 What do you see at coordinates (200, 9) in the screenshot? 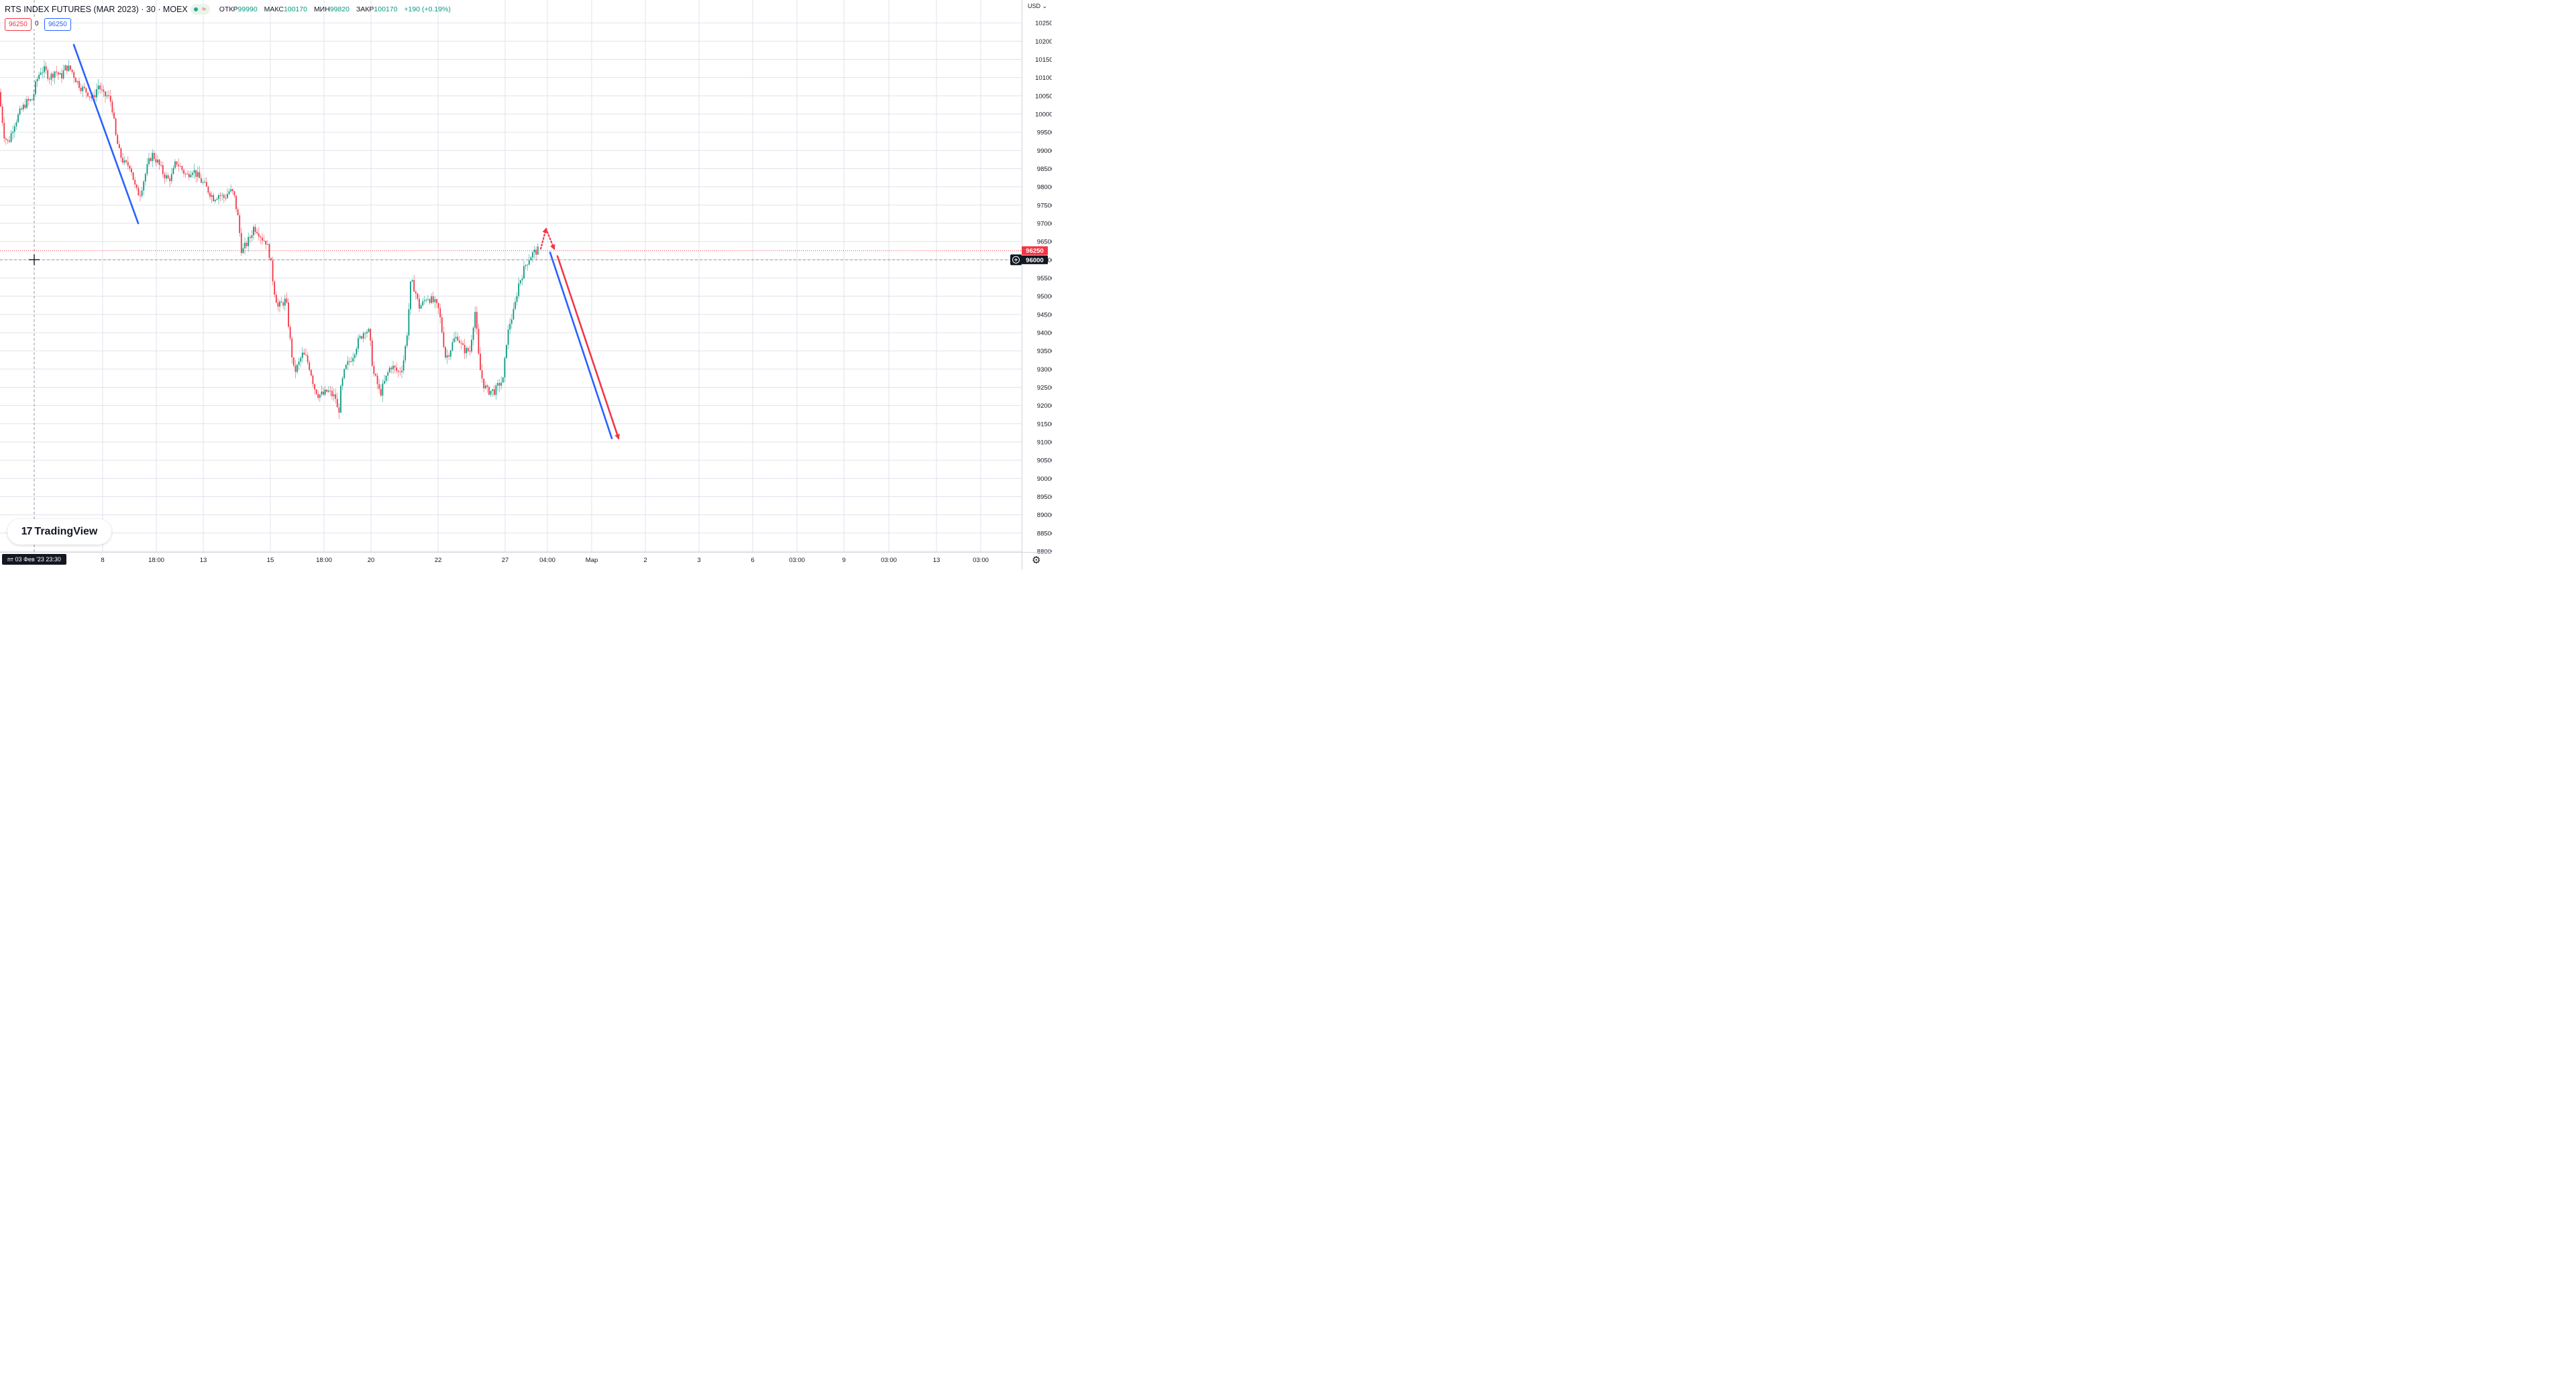
I see `status-pill: ≈` at bounding box center [200, 9].